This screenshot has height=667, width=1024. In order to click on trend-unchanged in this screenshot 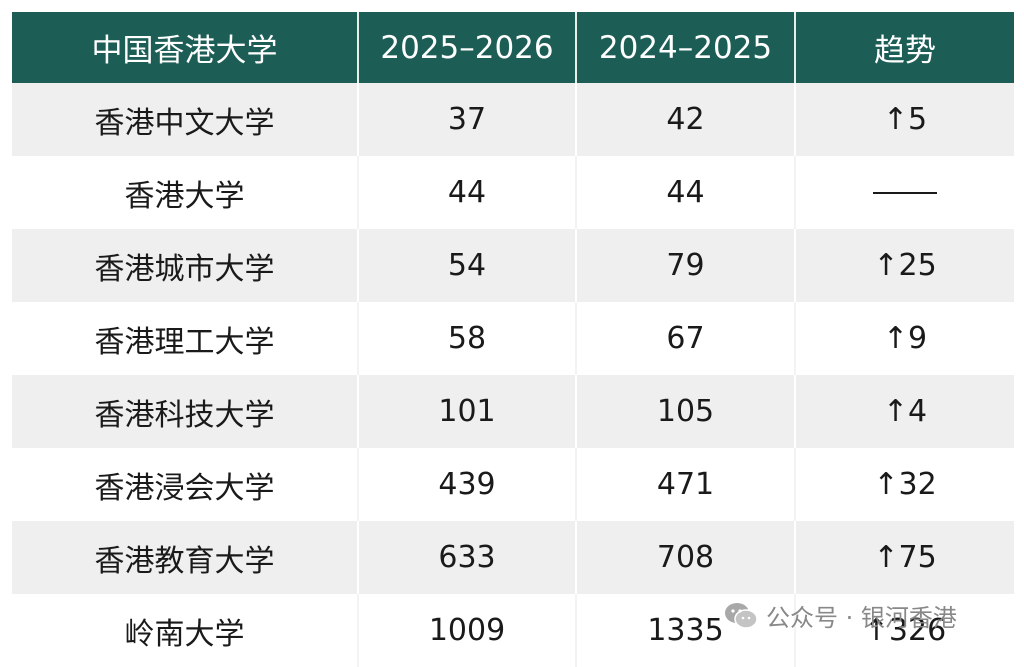, I will do `click(905, 192)`.